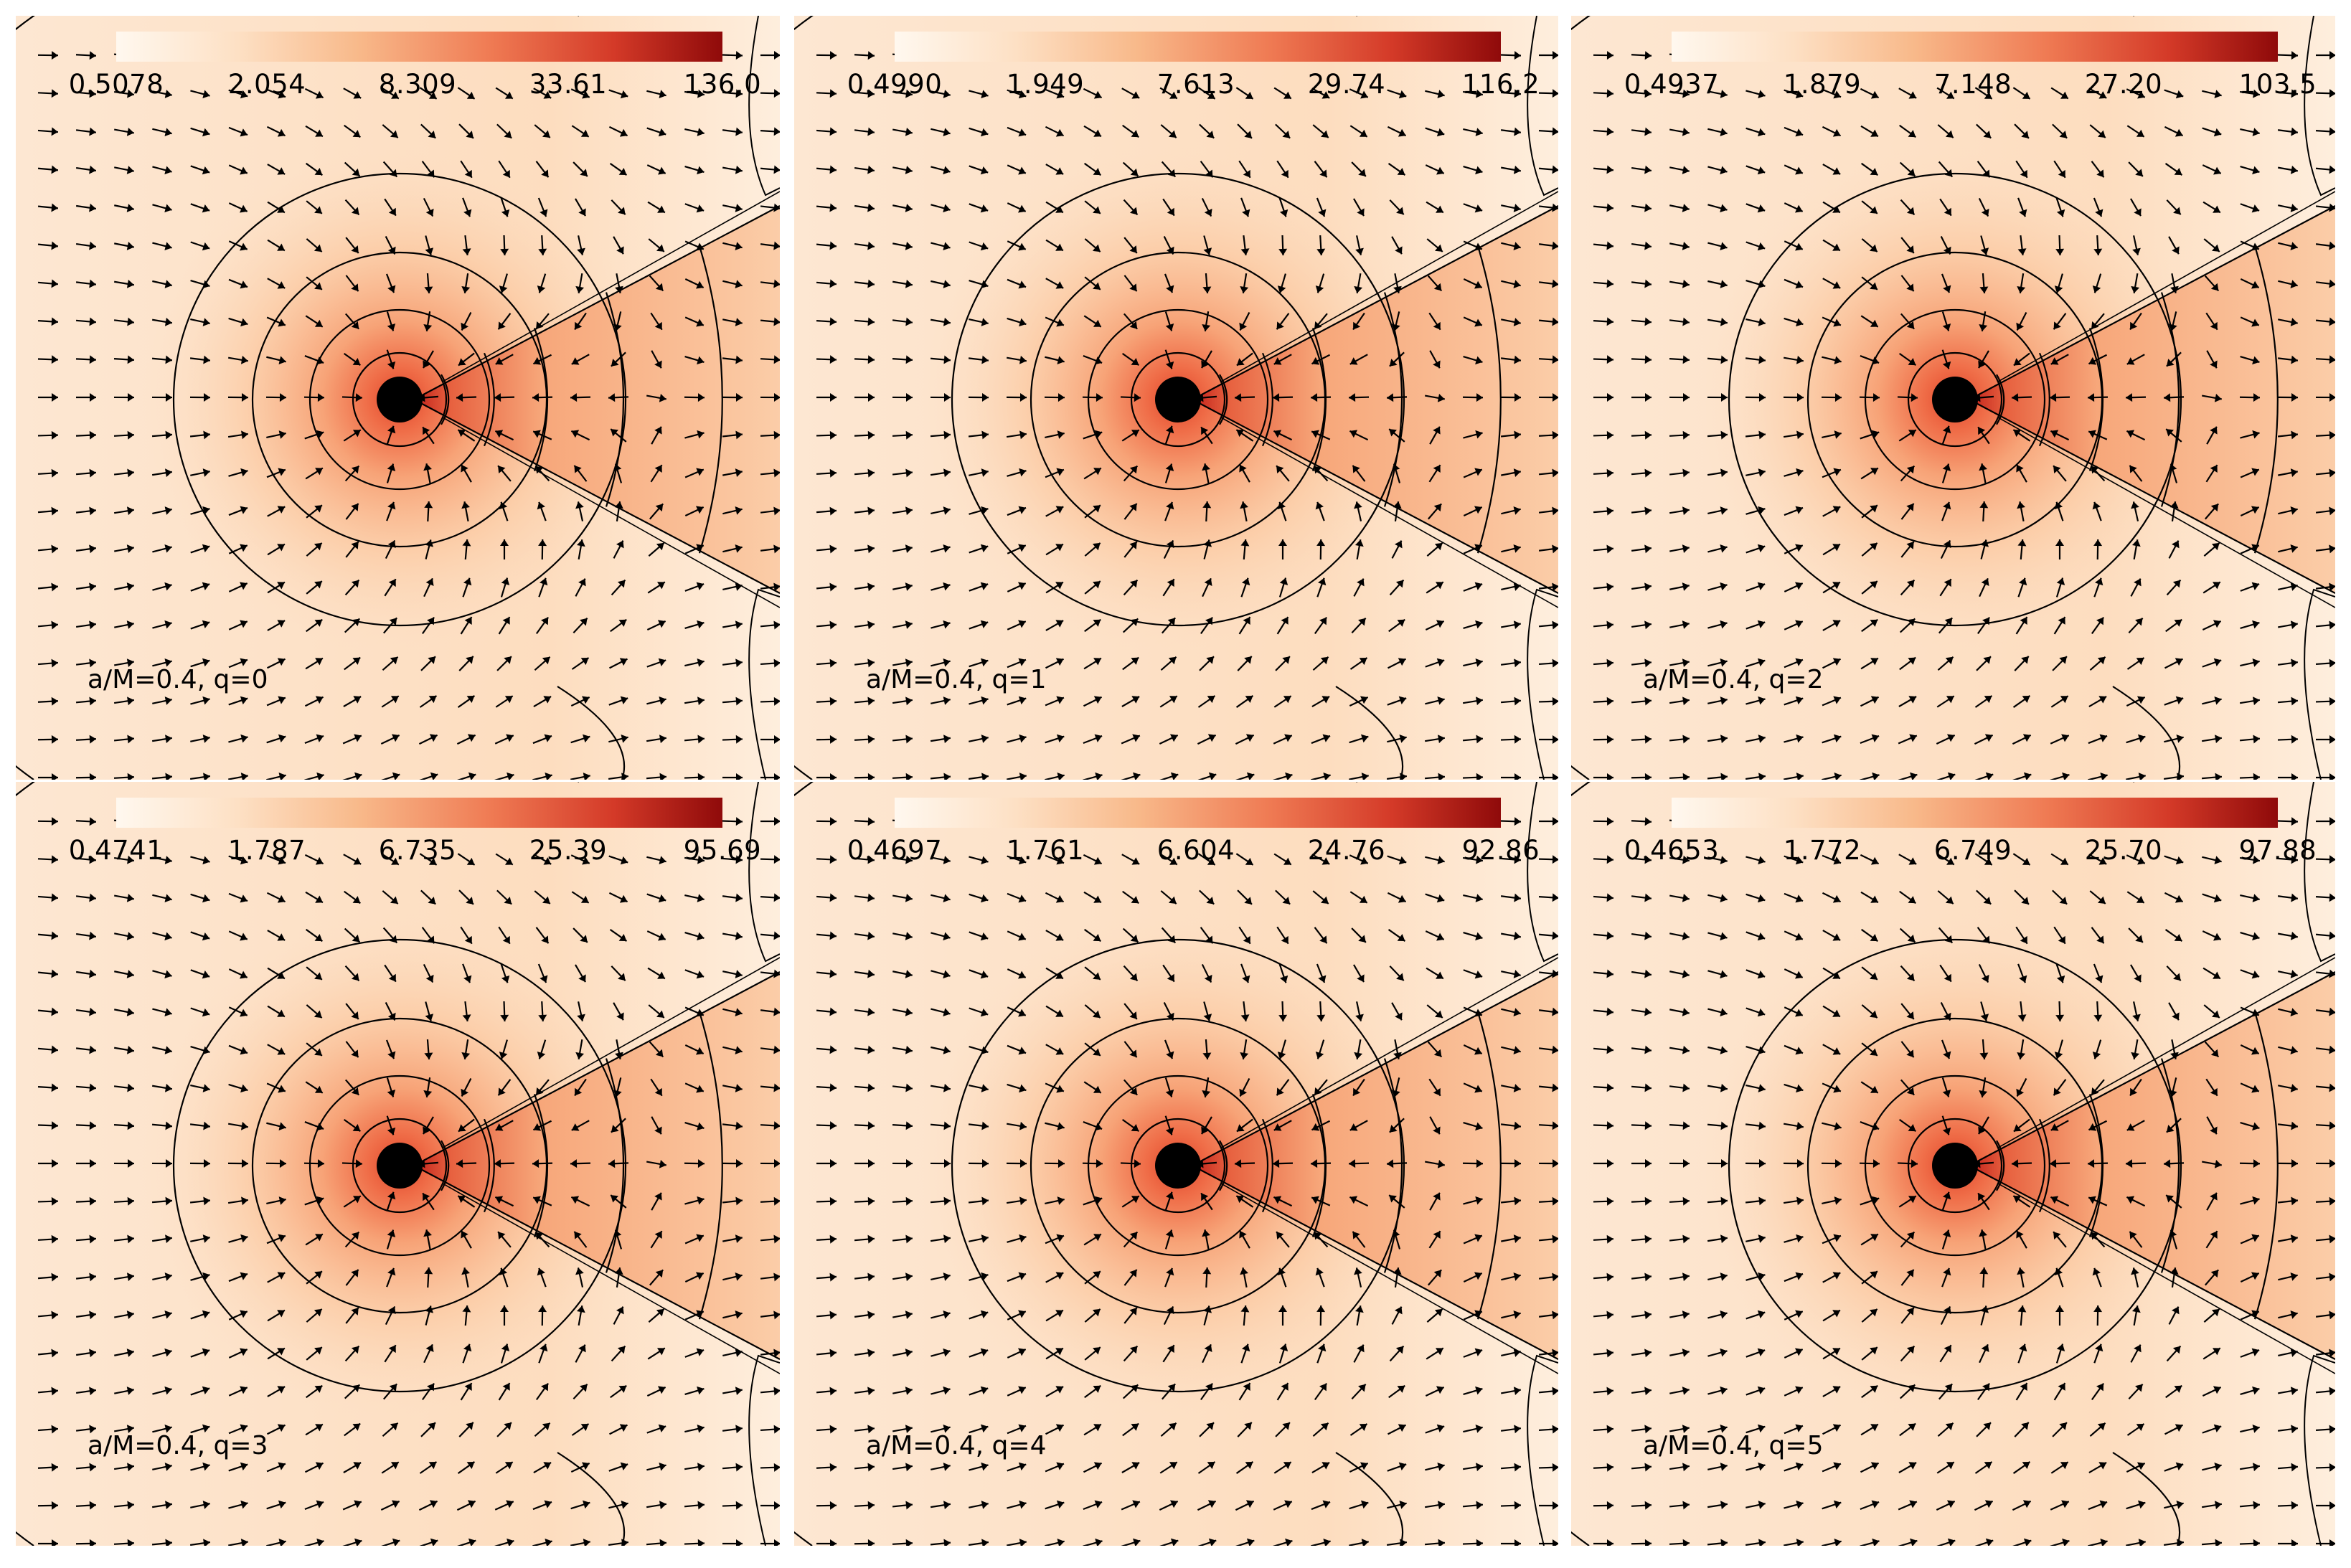 Image resolution: width=2351 pixels, height=1568 pixels. I want to click on contour-circle, so click(1178, 1166).